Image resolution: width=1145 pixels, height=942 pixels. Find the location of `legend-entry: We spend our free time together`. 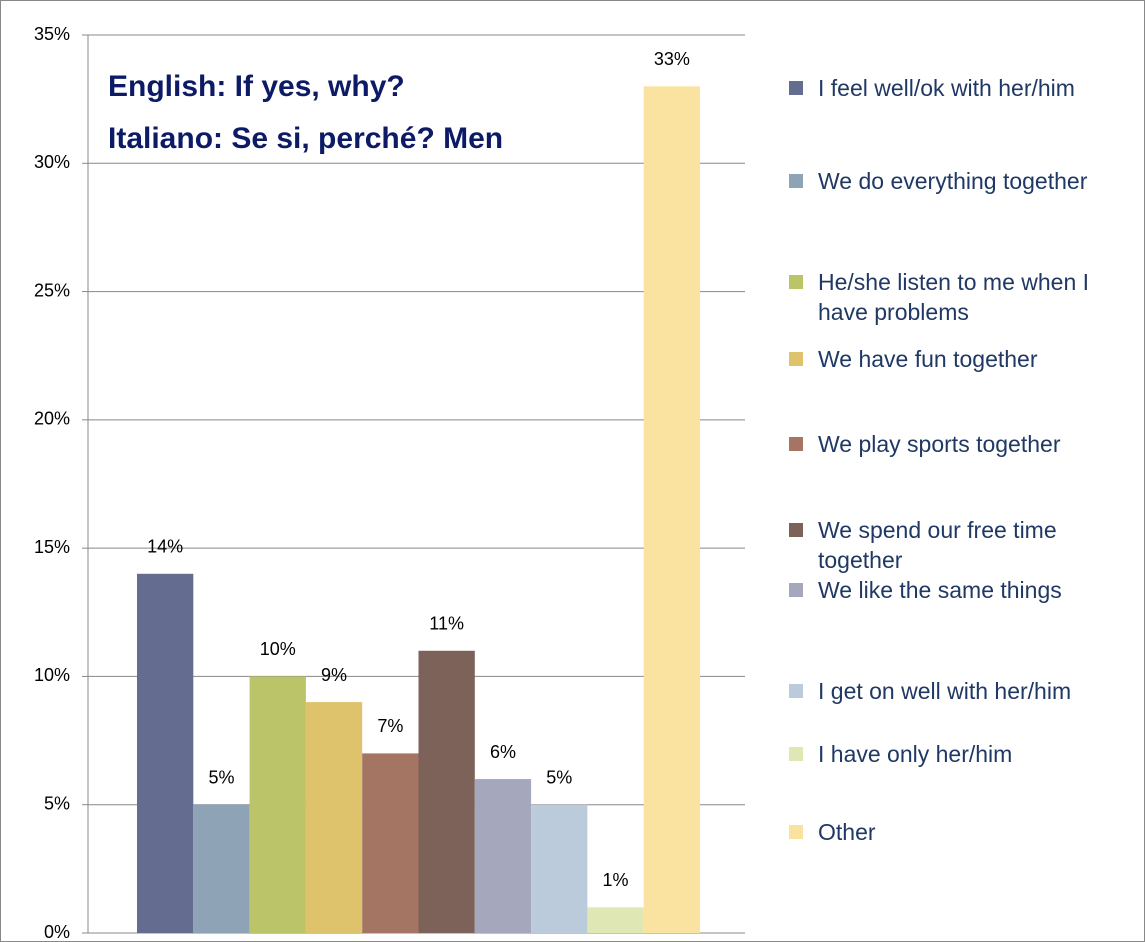

legend-entry: We spend our free time together is located at coordinates (964, 545).